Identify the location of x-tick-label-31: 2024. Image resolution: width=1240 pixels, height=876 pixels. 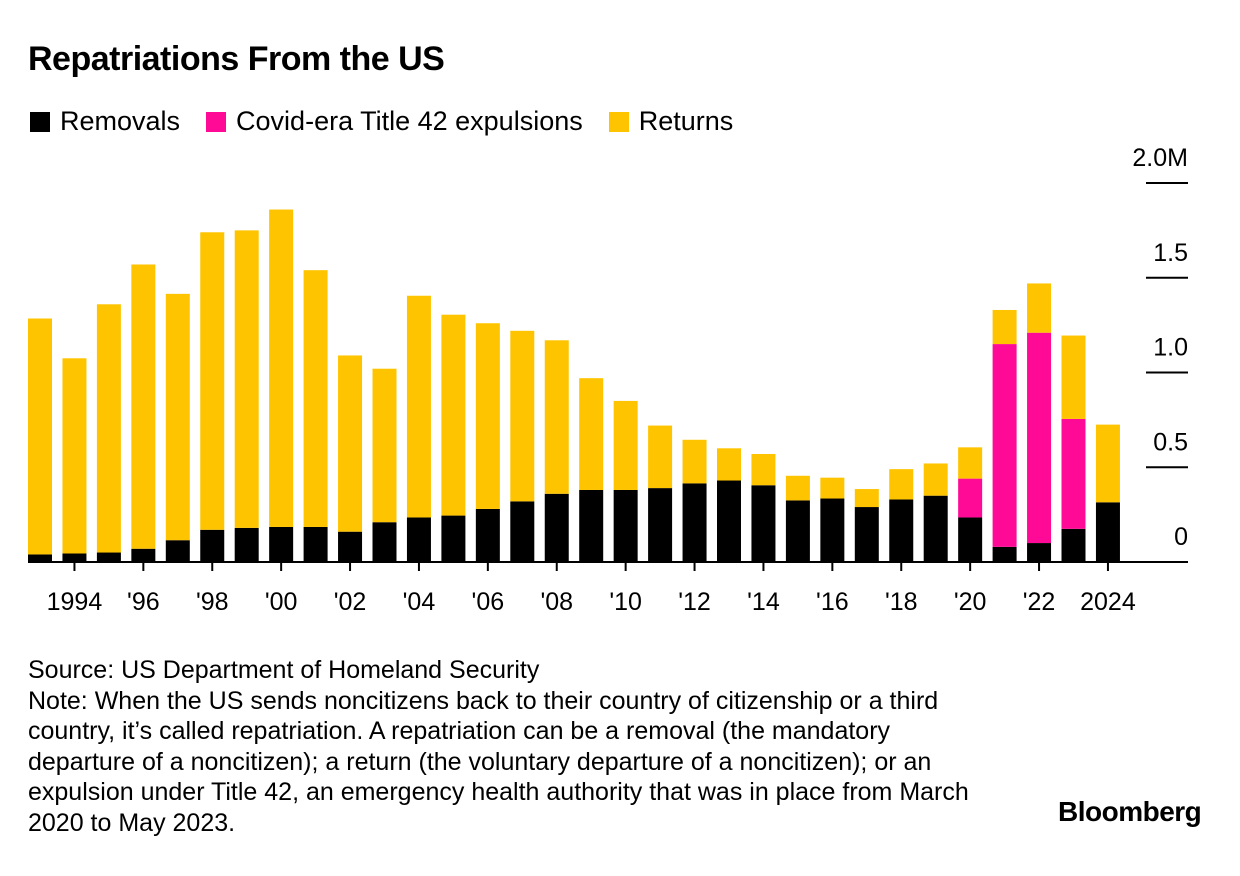
(1108, 602).